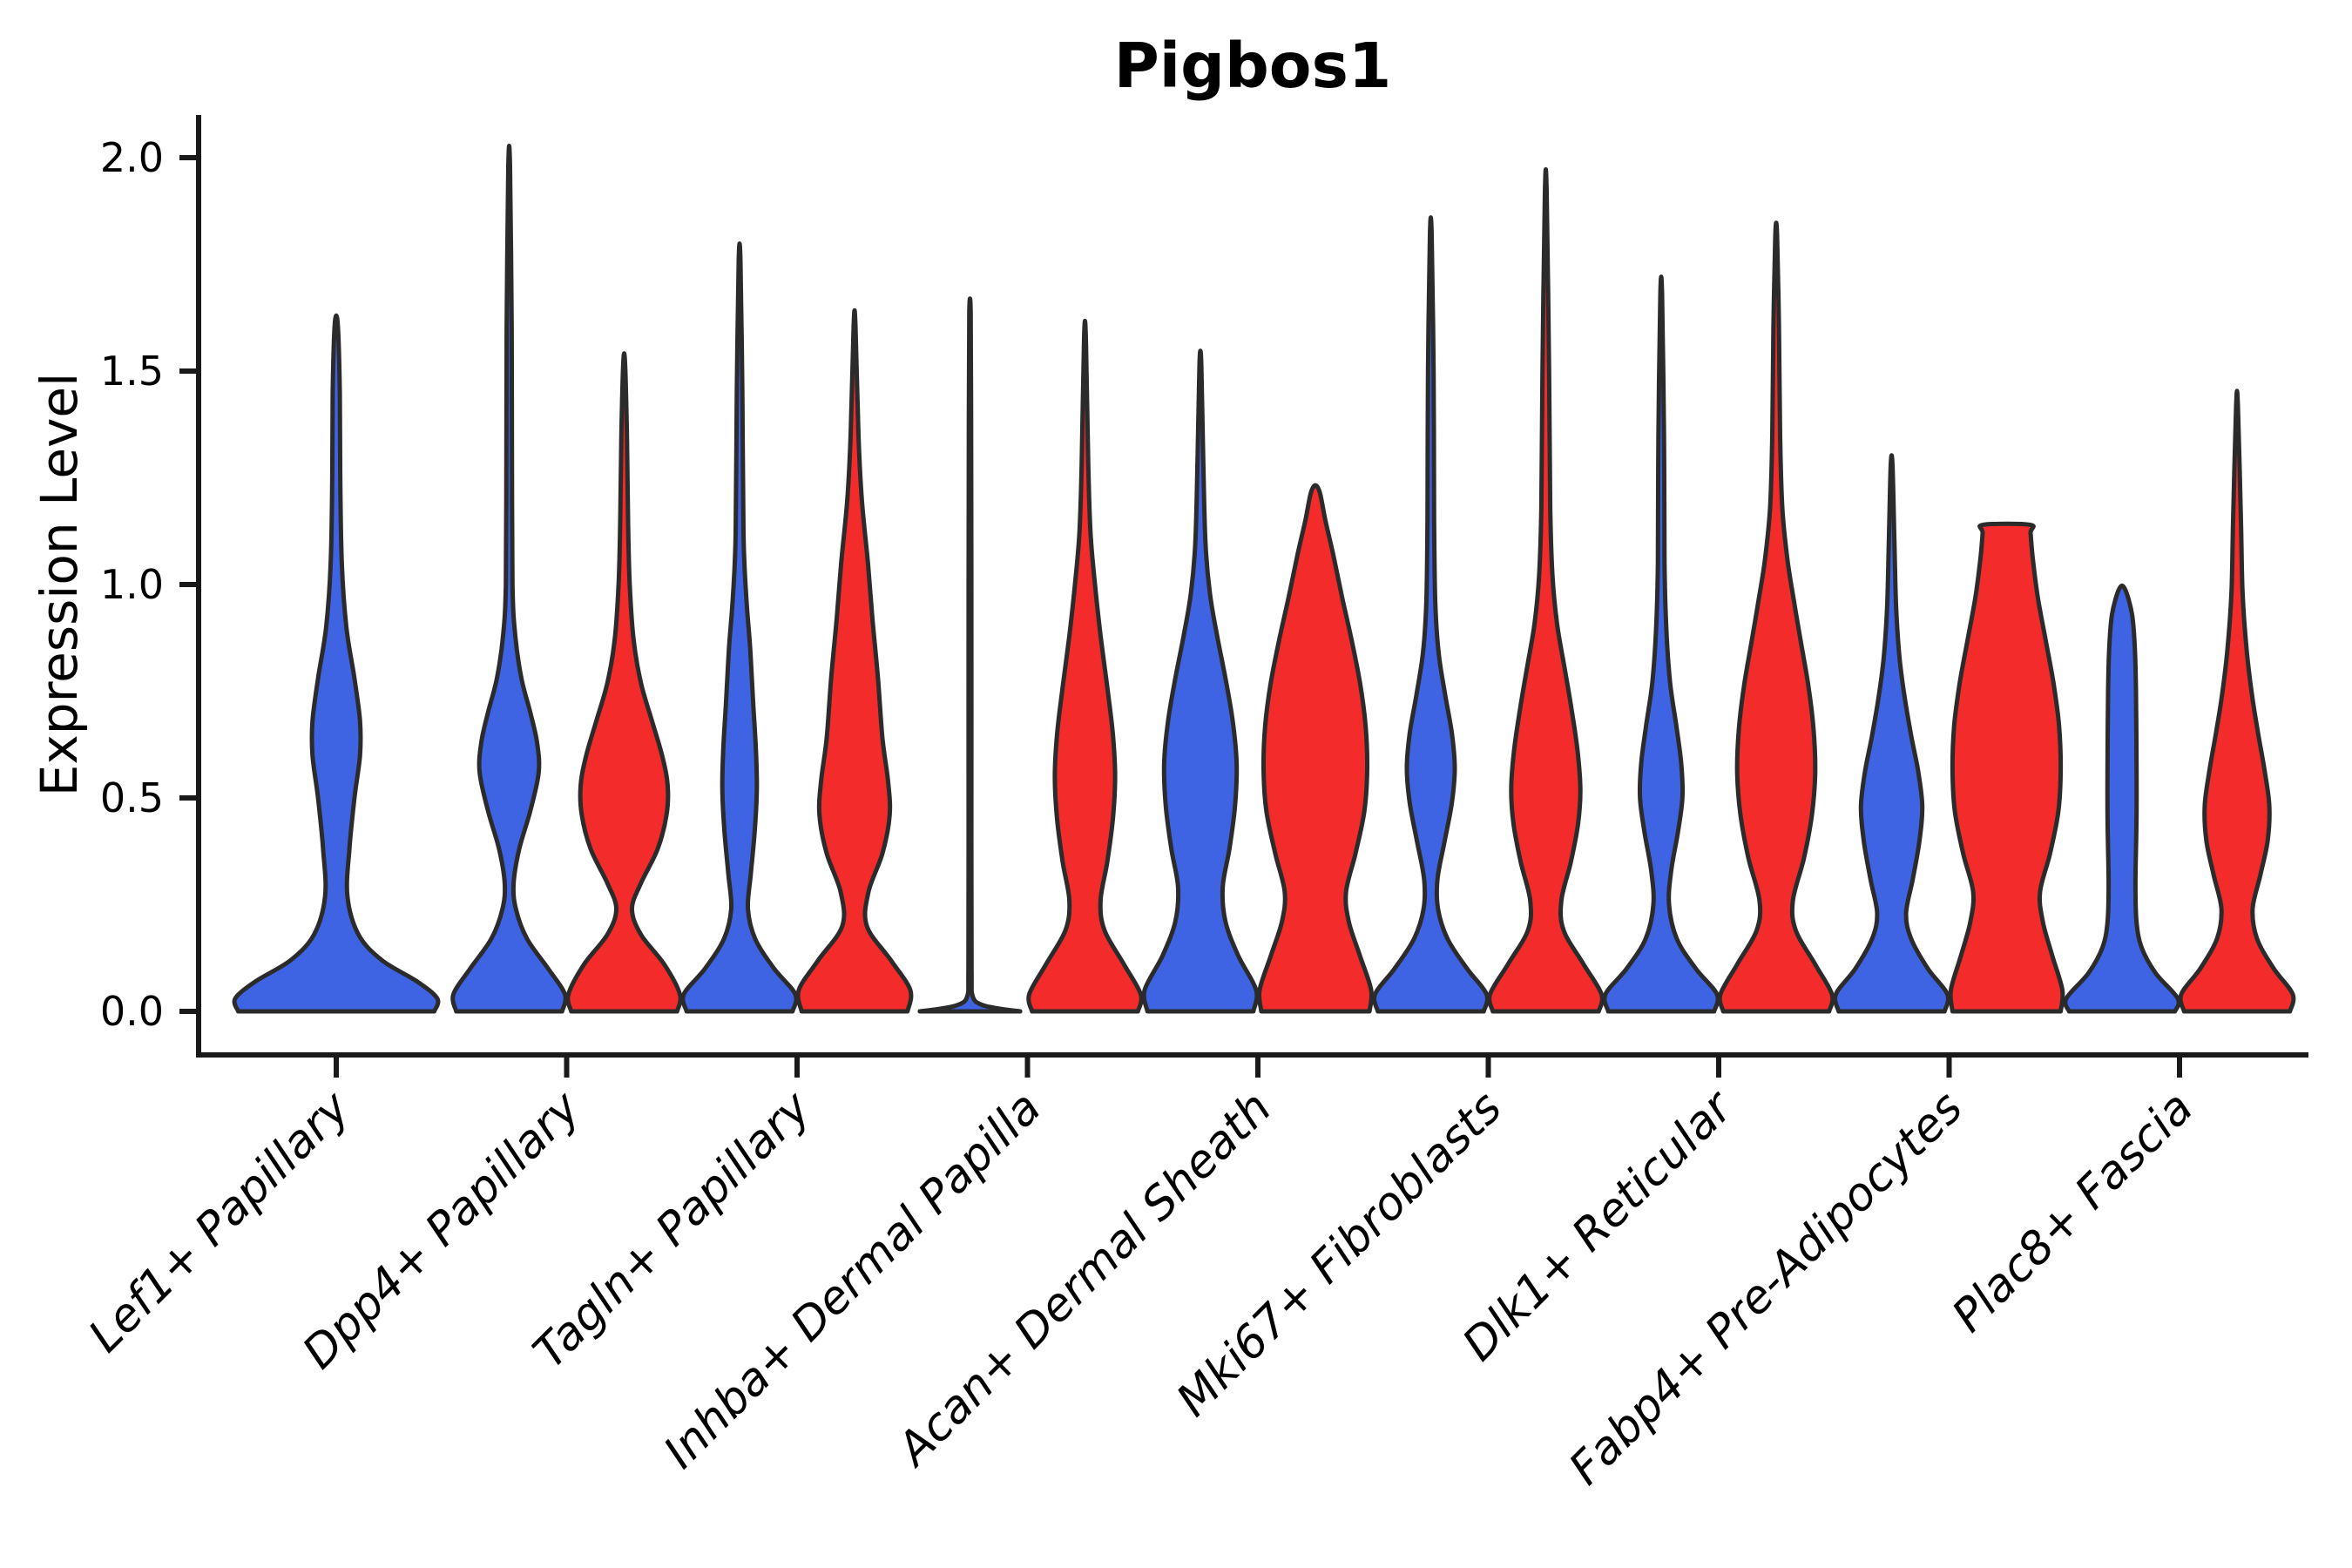  I want to click on y-tick-label-0: 0.0, so click(132, 1012).